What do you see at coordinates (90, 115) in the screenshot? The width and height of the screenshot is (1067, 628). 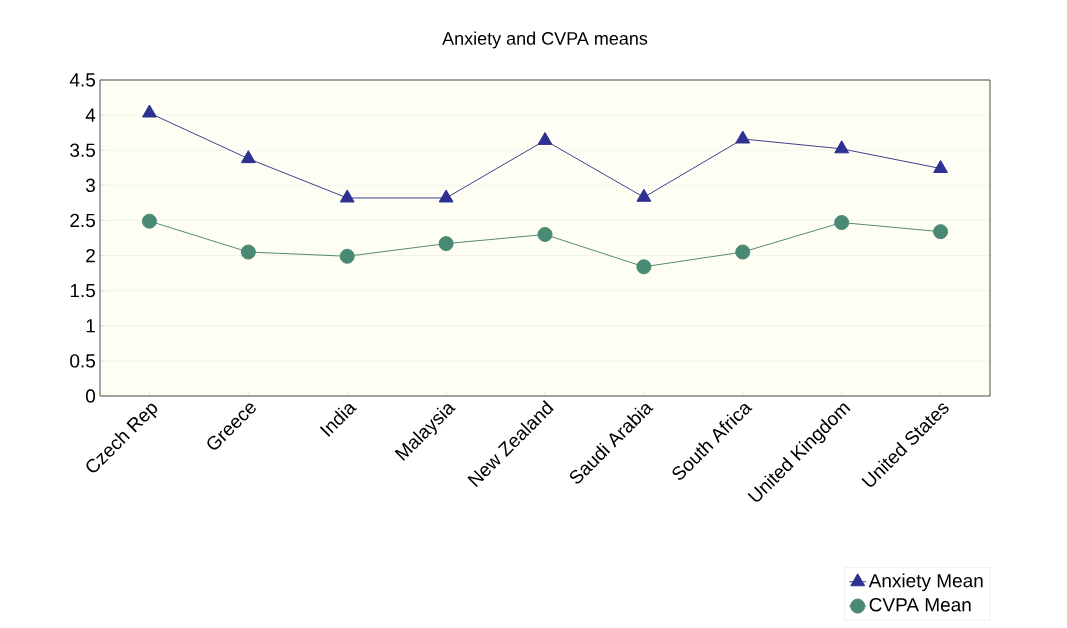 I see `y-tick-label: 4` at bounding box center [90, 115].